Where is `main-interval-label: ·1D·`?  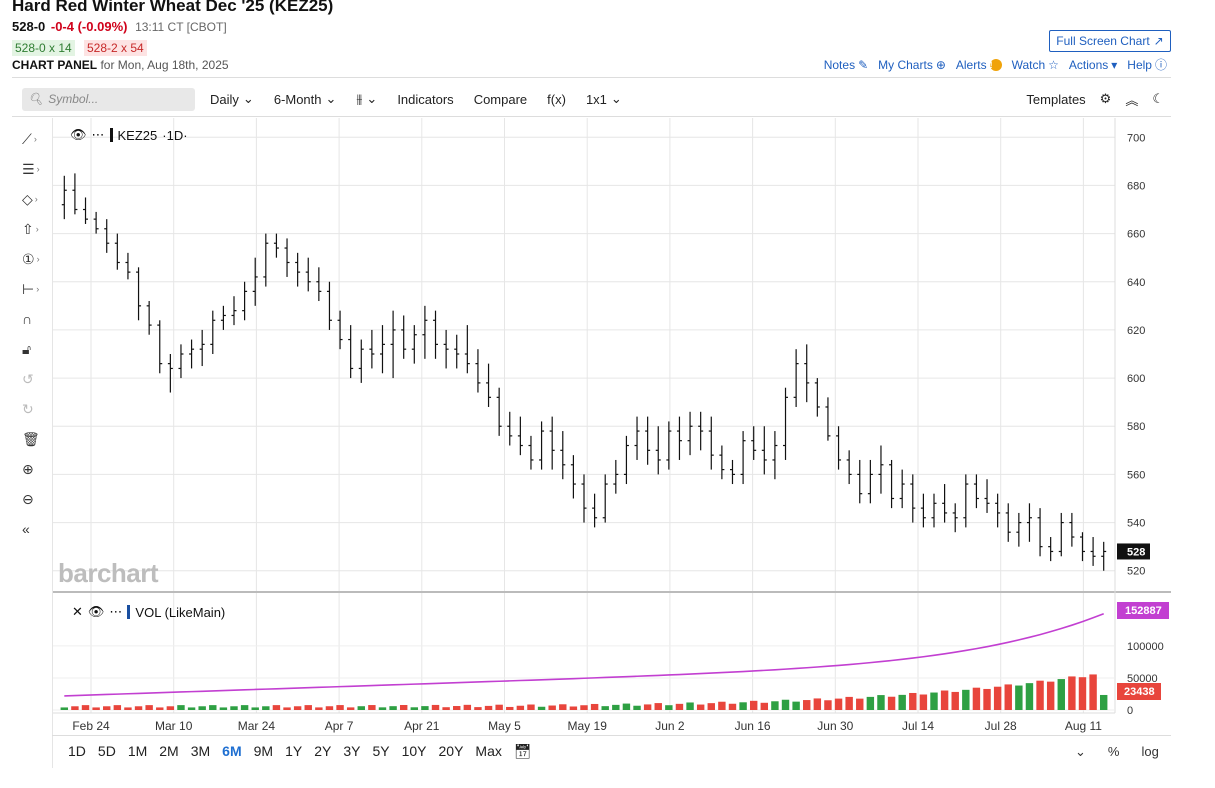
main-interval-label: ·1D· is located at coordinates (175, 135).